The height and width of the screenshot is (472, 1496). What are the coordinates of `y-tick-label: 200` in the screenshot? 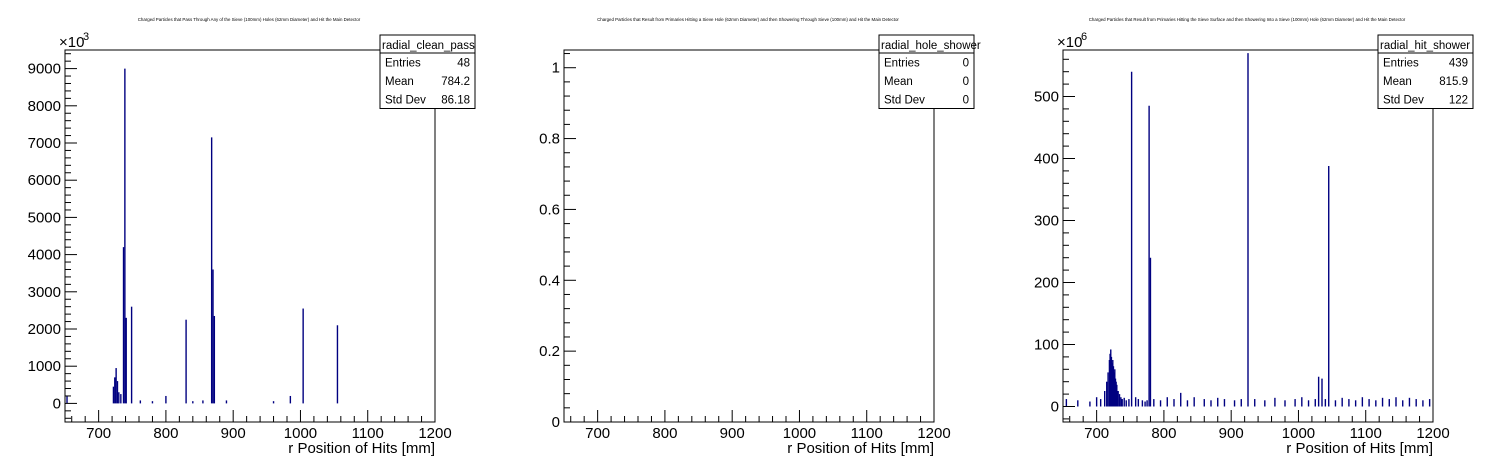 It's located at (1046, 283).